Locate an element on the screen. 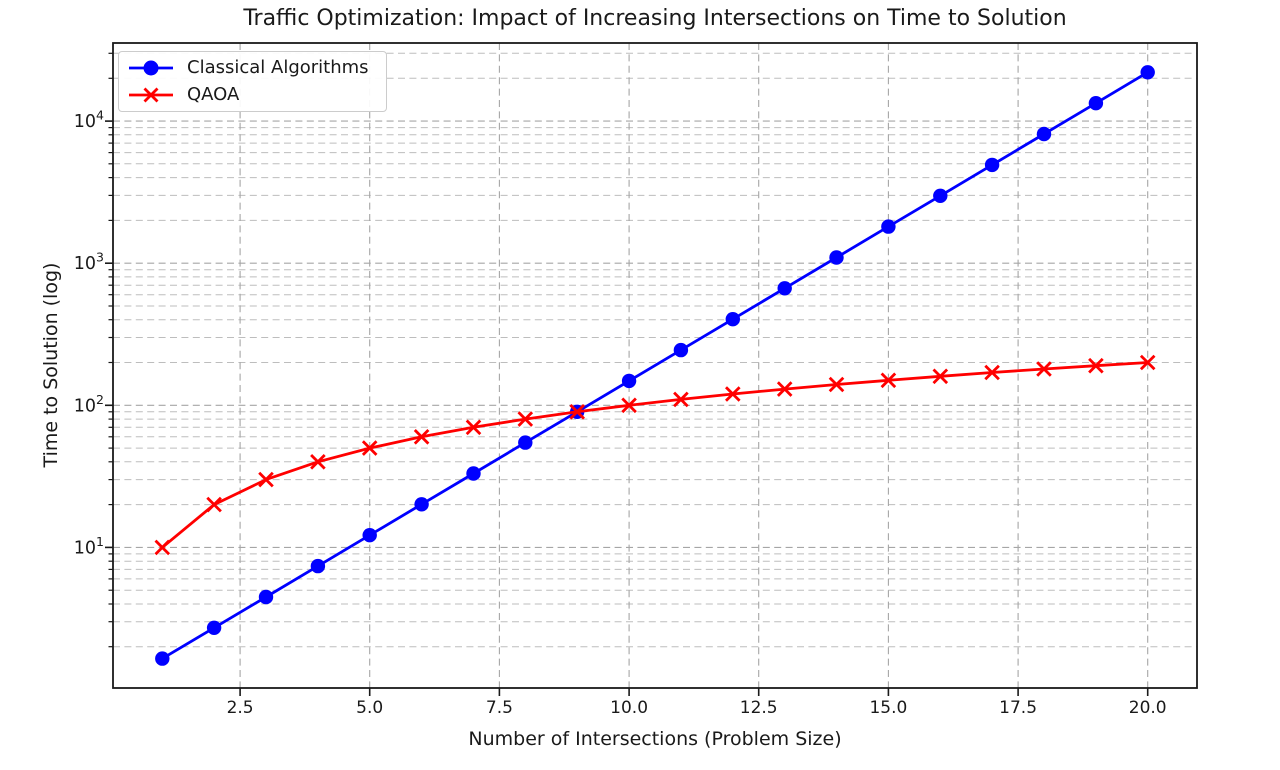  x-axis-label: Number of Intersections (Problem Size) is located at coordinates (655, 739).